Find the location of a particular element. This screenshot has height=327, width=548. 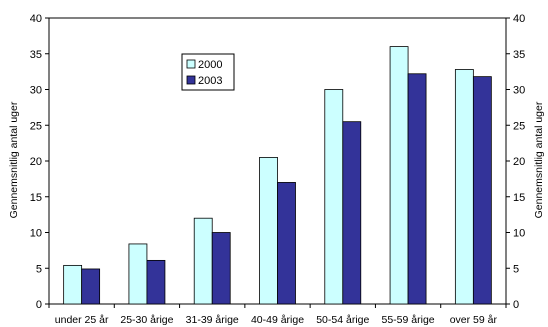

left-y-axis: 0 5 10 15 20 25 30 35 40 is located at coordinates (39, 162).